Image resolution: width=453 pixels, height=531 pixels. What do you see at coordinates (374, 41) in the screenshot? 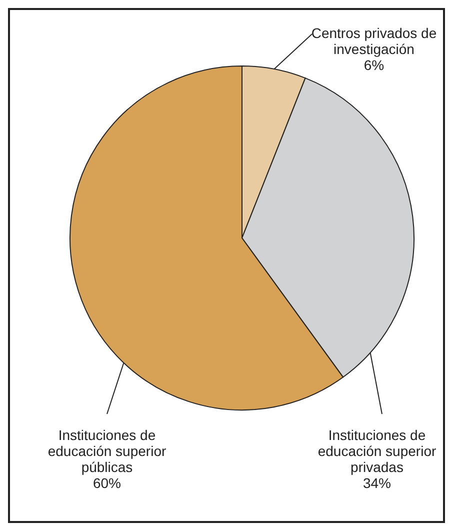
I see `slice-label: Centros privados de investigación` at bounding box center [374, 41].